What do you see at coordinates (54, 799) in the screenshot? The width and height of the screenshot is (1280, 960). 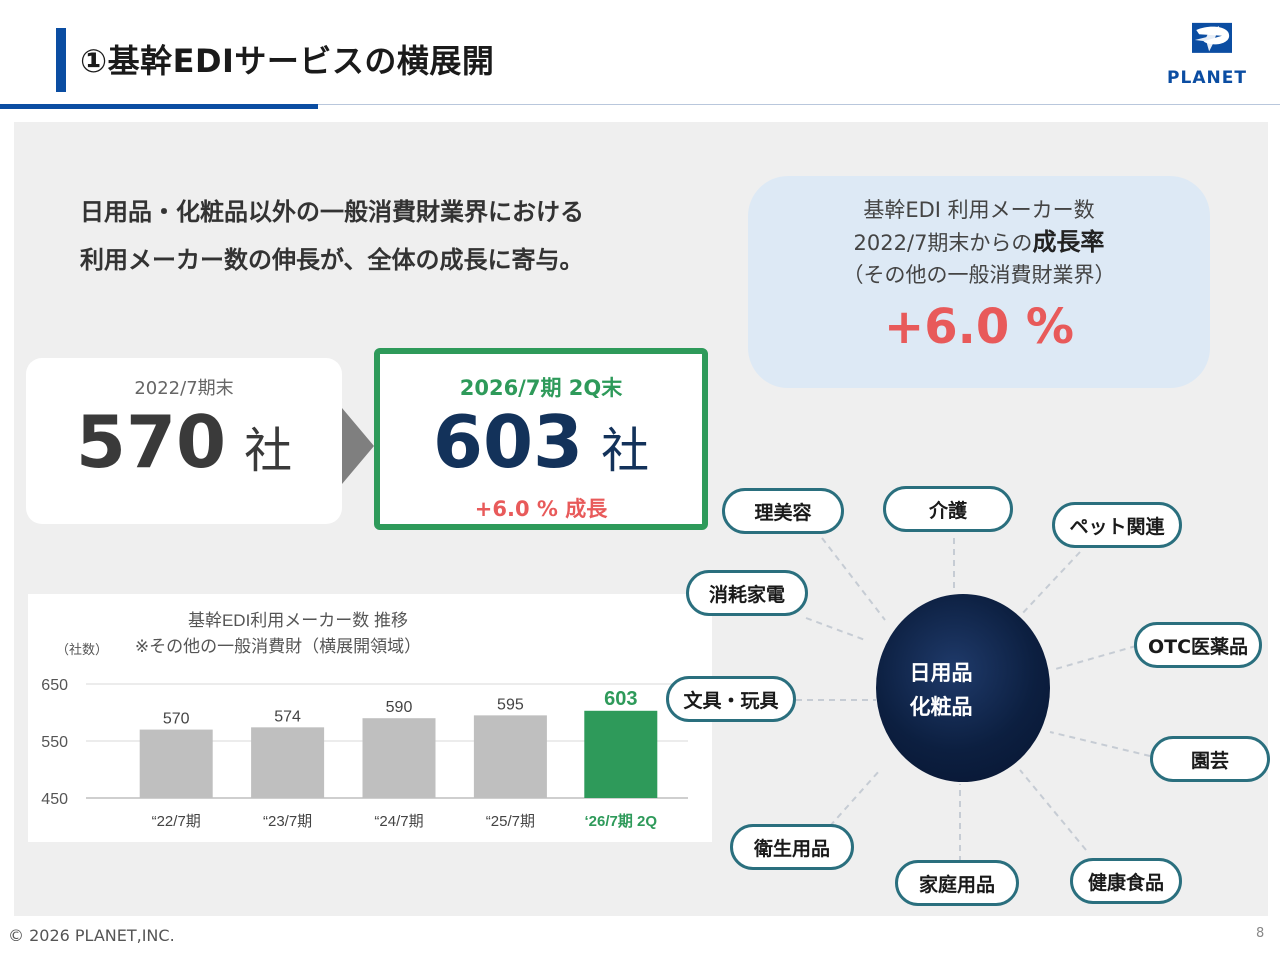 I see `y-tick-label: 450` at bounding box center [54, 799].